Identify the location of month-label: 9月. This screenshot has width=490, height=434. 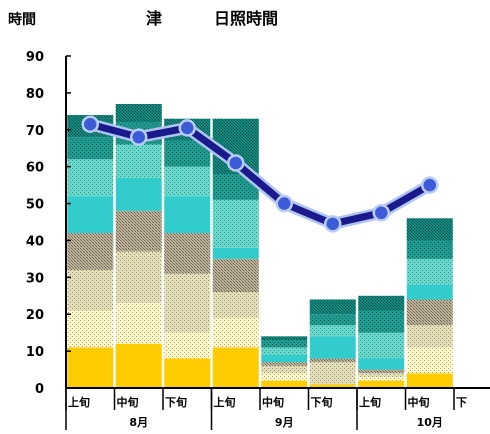
(284, 422).